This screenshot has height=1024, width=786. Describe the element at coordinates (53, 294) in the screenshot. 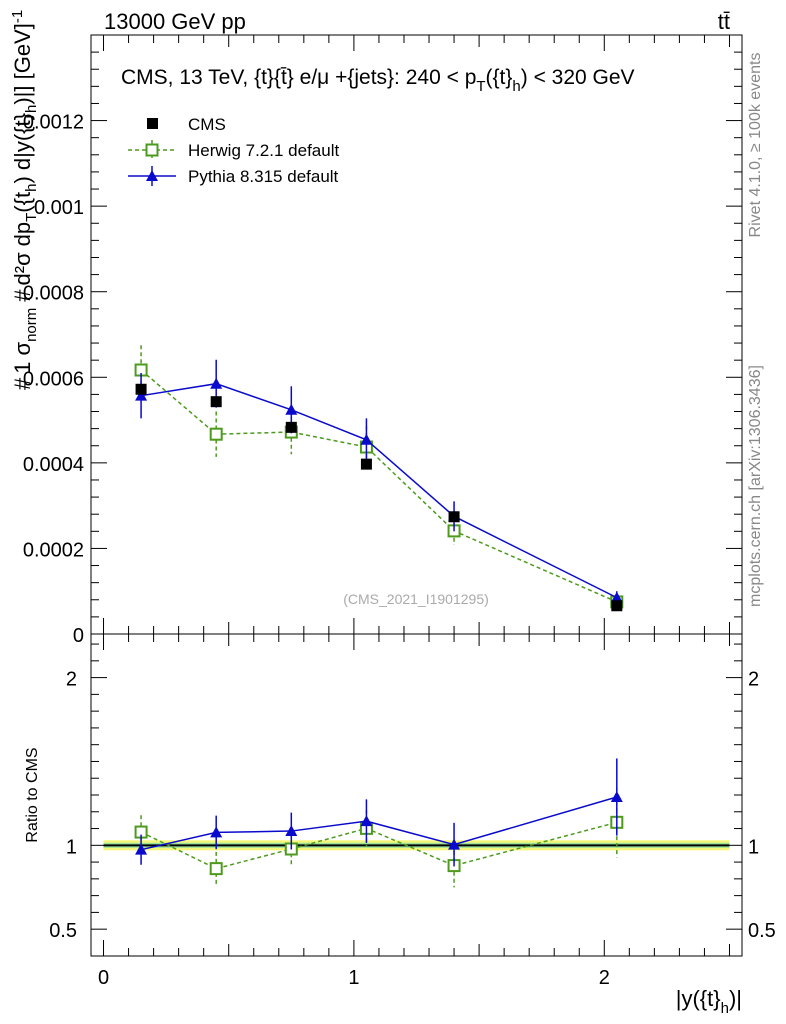

I see `main-ytick-label: 0.0008` at that location.